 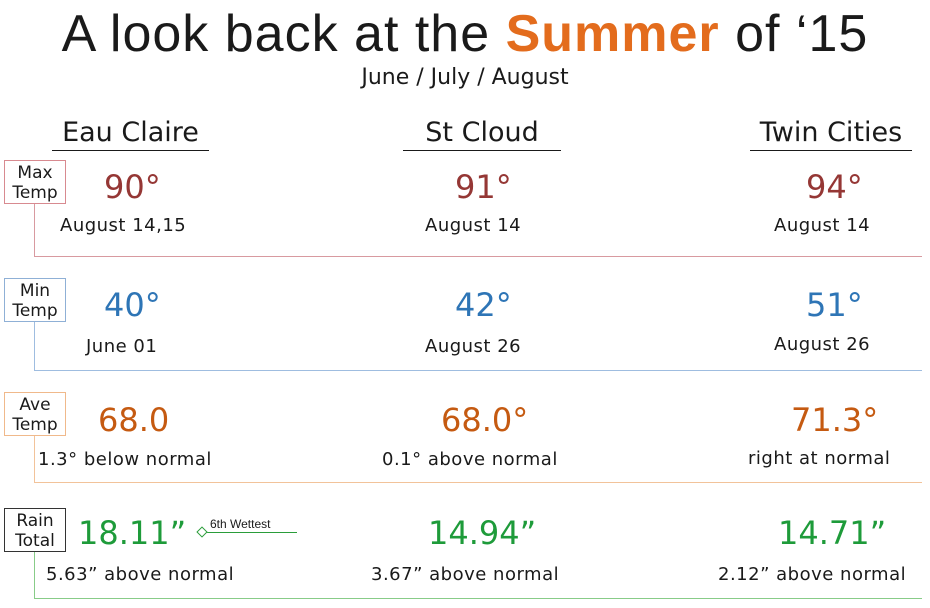 I want to click on rain-row-divider-vertical, so click(x=34, y=575).